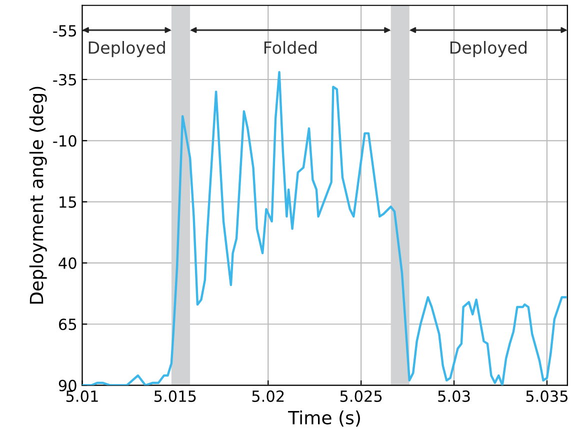 The height and width of the screenshot is (448, 579). Describe the element at coordinates (38, 195) in the screenshot. I see `y-axis-title: Deployment angle (deg)` at that location.